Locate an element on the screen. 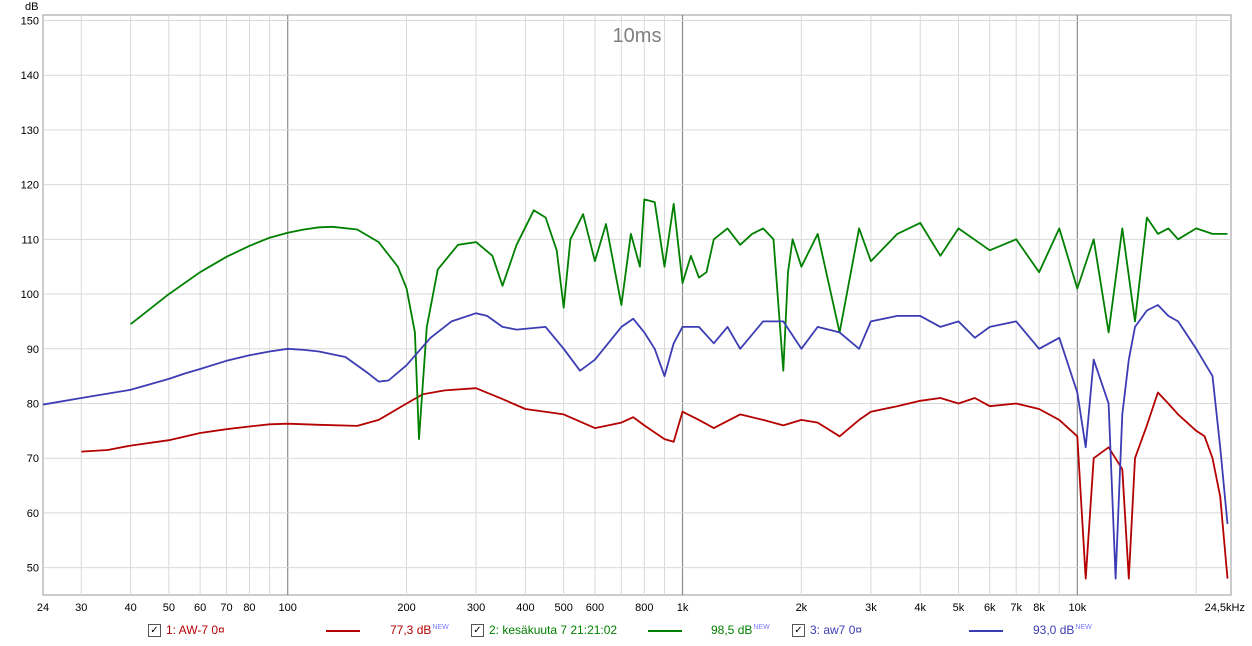 This screenshot has width=1252, height=646. y-axis-label: dB is located at coordinates (31, 7).